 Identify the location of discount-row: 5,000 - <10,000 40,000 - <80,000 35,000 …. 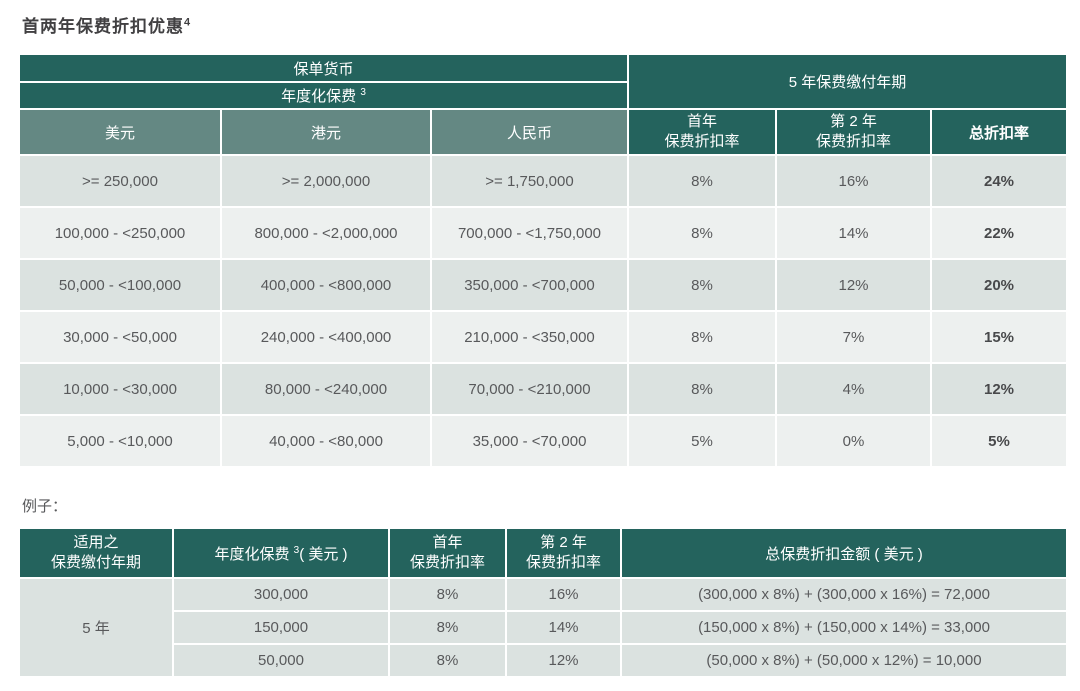
(543, 441).